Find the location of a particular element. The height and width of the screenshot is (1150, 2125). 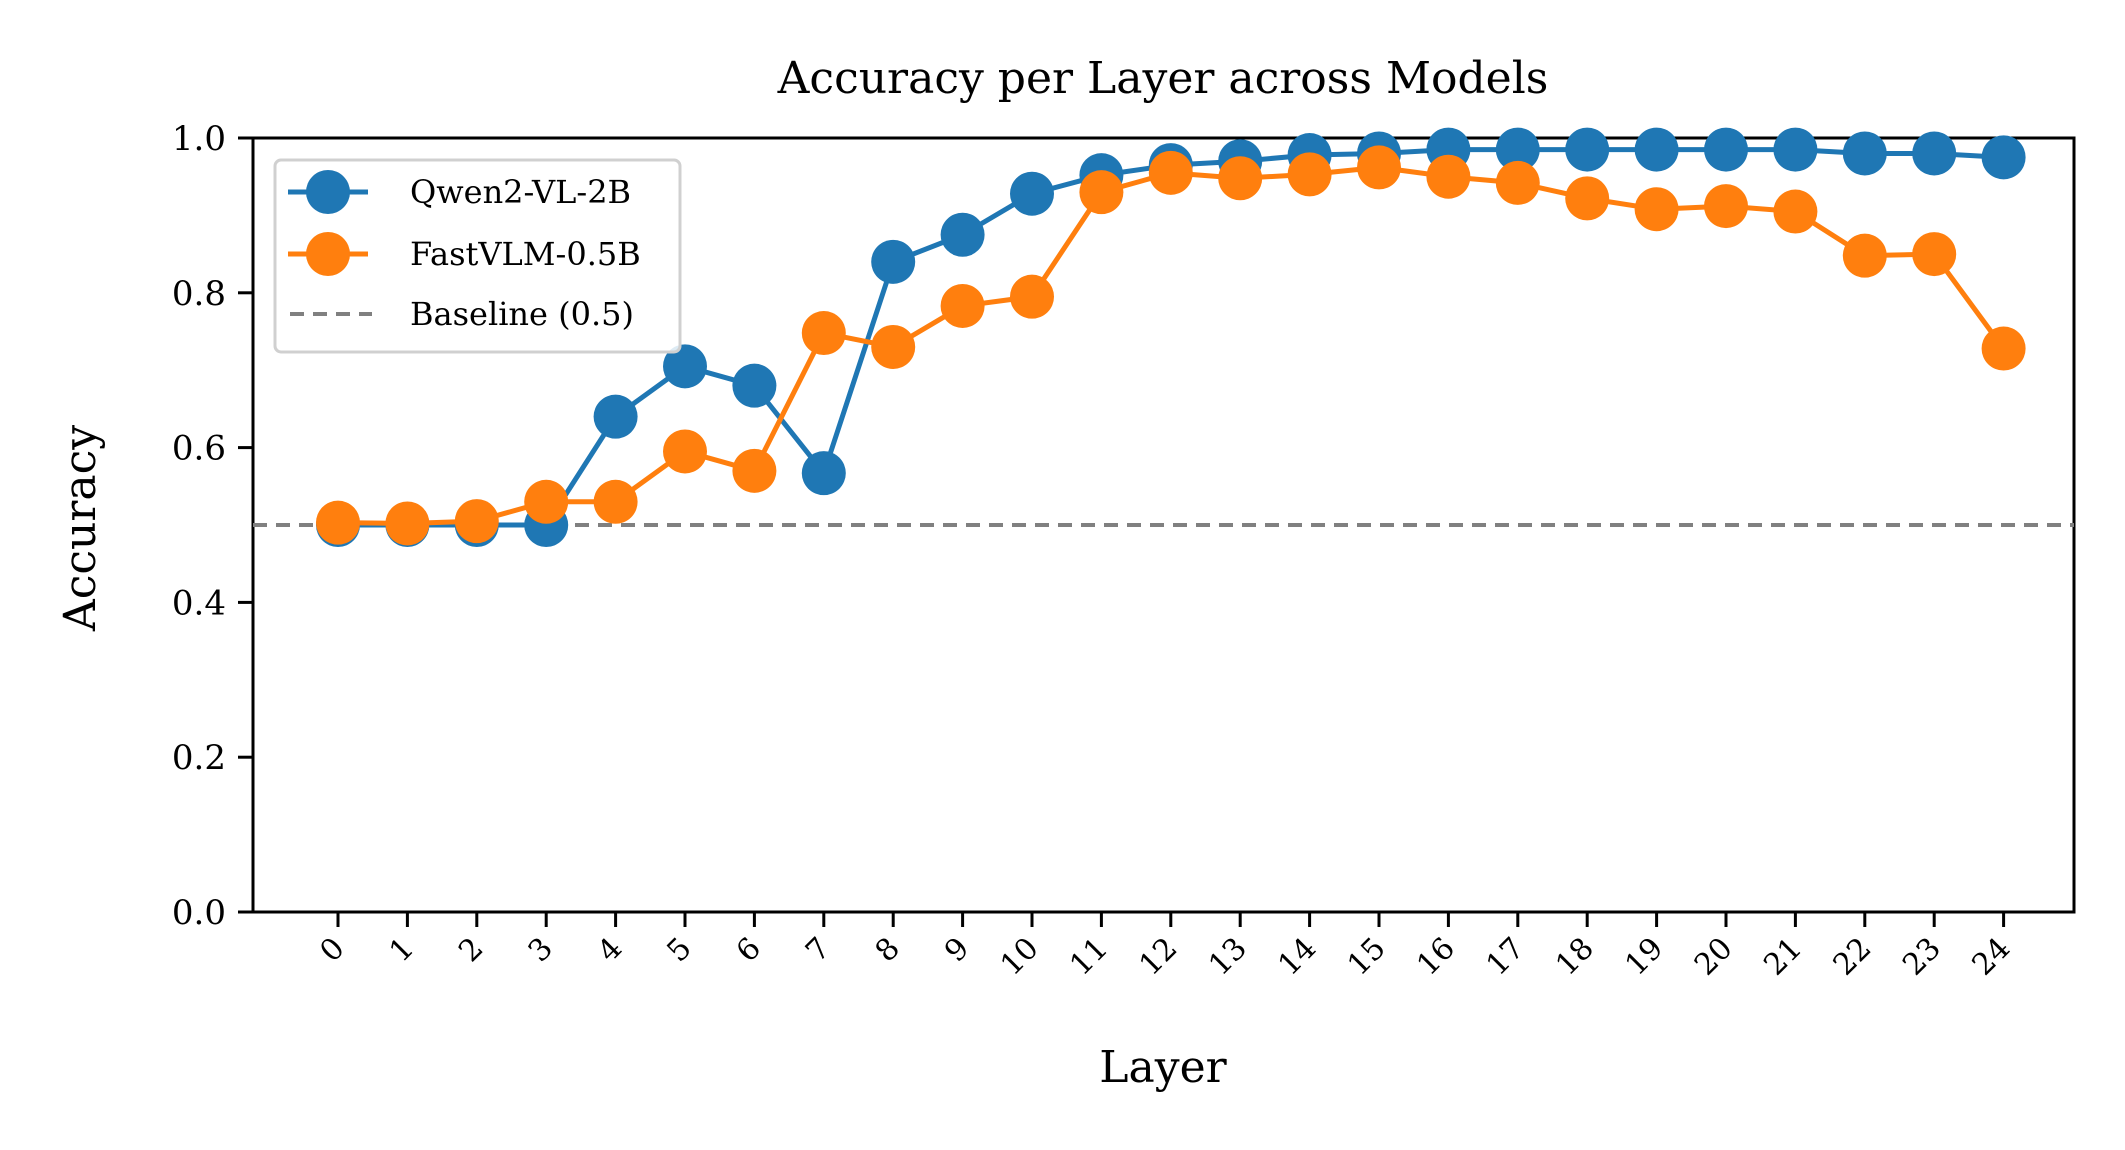

x-tick-label: 11 is located at coordinates (1089, 957).